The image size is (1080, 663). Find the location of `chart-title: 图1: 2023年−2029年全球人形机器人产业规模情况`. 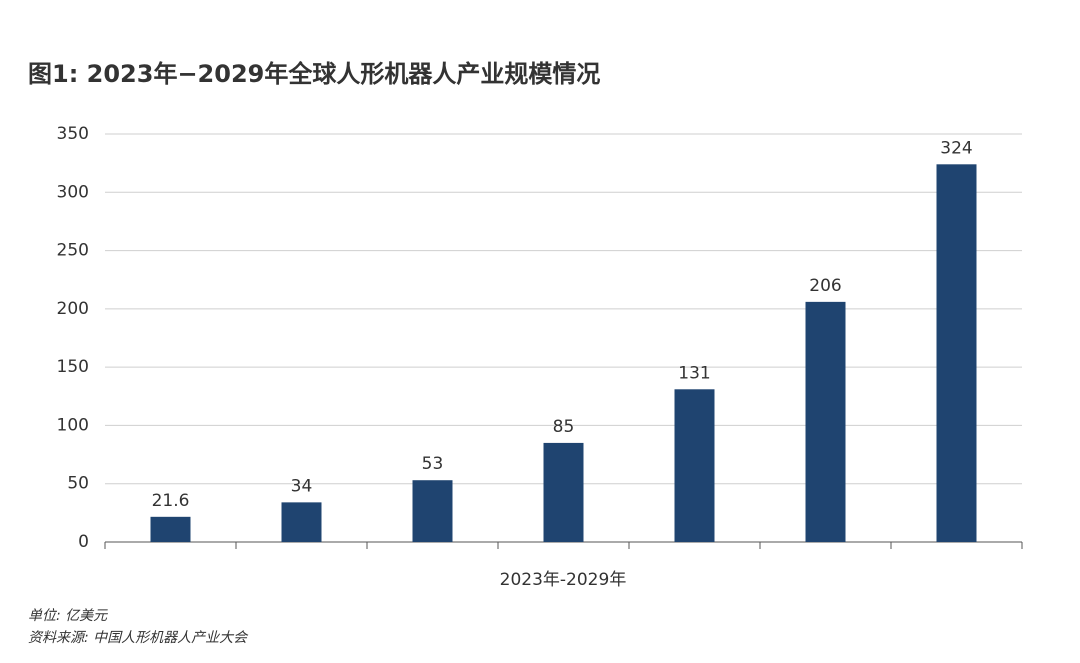

chart-title: 图1: 2023年−2029年全球人形机器人产业规模情况 is located at coordinates (314, 74).